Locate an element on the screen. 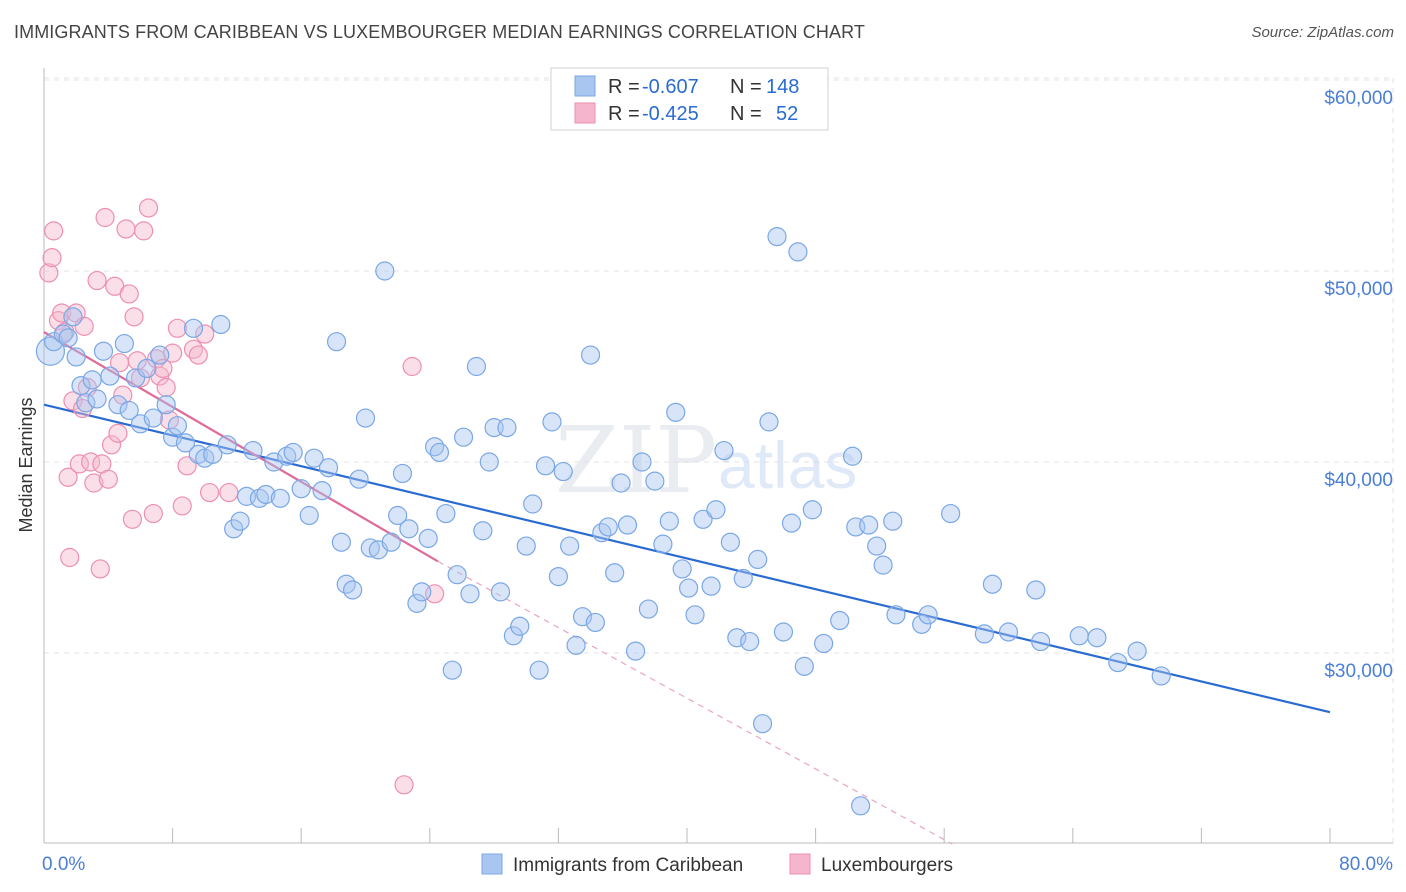  bottom-legend-swatch-luxembourgers is located at coordinates (800, 864).